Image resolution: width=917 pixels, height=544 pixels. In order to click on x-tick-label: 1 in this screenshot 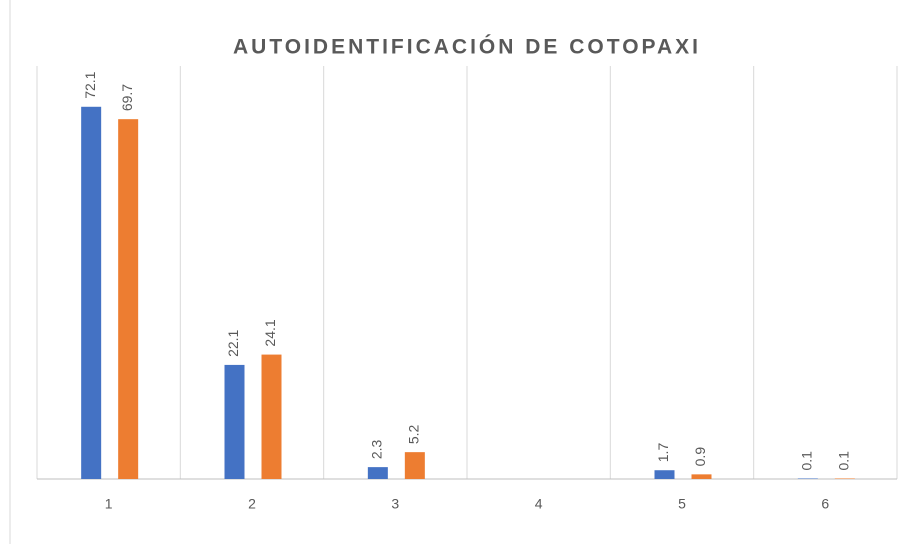, I will do `click(109, 504)`.